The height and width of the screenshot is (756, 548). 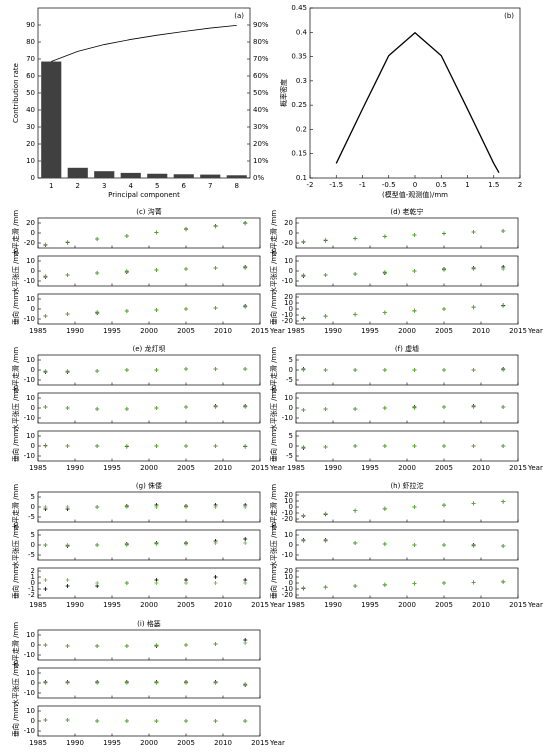 What do you see at coordinates (30, 25) in the screenshot?
I see `y-tick-label: 90` at bounding box center [30, 25].